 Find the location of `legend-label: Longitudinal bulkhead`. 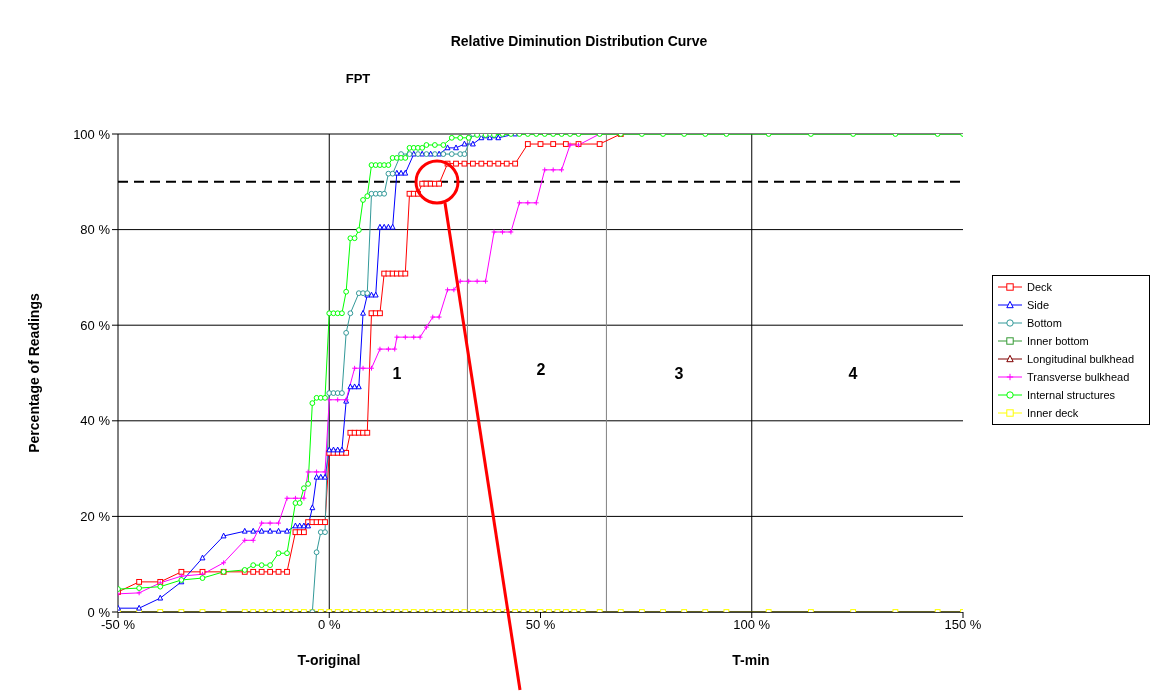

legend-label: Longitudinal bulkhead is located at coordinates (1081, 358).